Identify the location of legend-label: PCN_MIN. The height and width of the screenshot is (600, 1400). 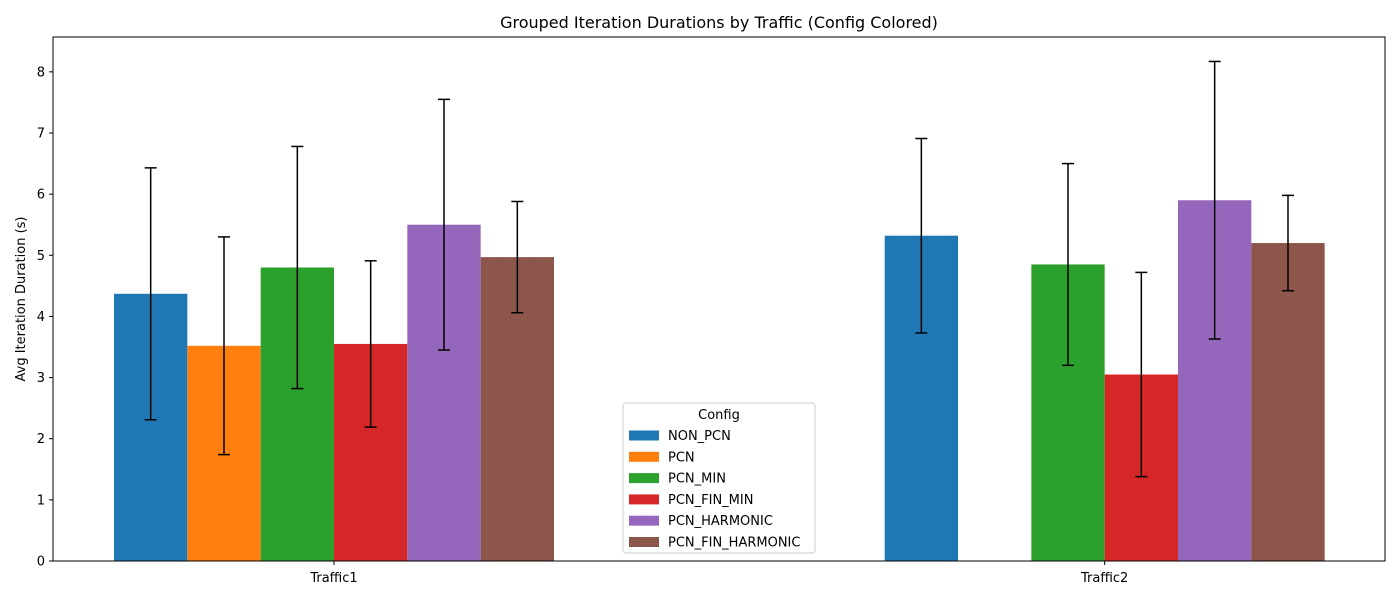
(697, 479).